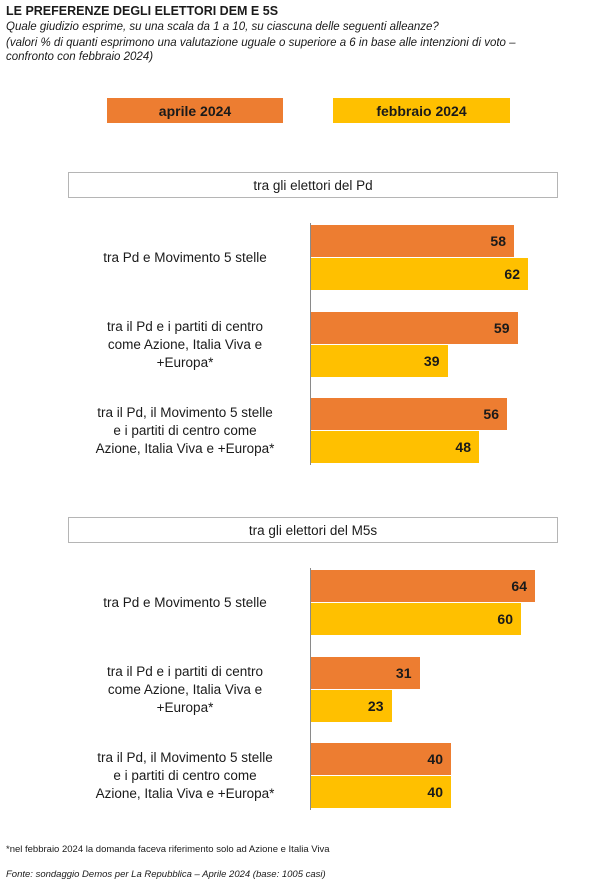 The width and height of the screenshot is (600, 891). What do you see at coordinates (421, 110) in the screenshot?
I see `legend-febbraio: febbraio 2024` at bounding box center [421, 110].